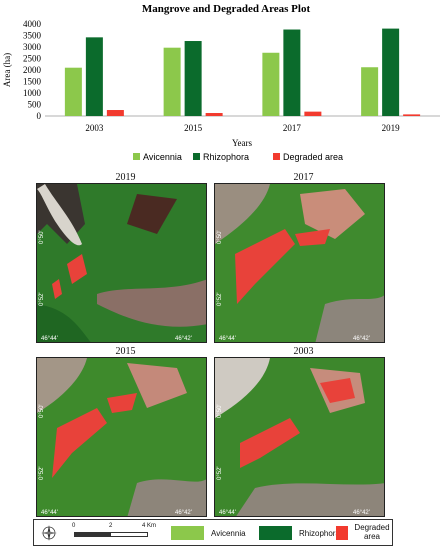 This screenshot has height=550, width=447. What do you see at coordinates (187, 533) in the screenshot?
I see `legend-swatch-avicennia` at bounding box center [187, 533].